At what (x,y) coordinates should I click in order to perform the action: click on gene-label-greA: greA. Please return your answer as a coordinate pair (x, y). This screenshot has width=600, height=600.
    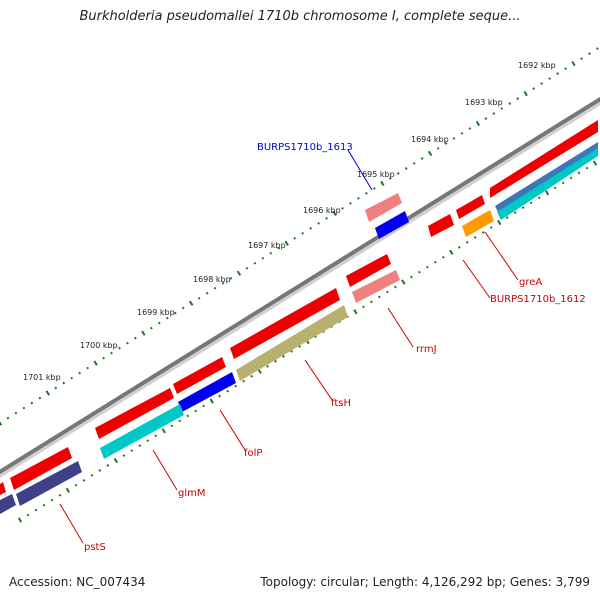
    Looking at the image, I should click on (530, 282).